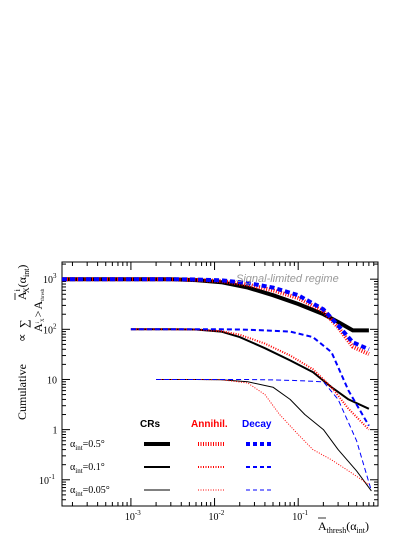 Image resolution: width=415 pixels, height=537 pixels. I want to click on legend-row-alpha-1: α, so click(73, 467).